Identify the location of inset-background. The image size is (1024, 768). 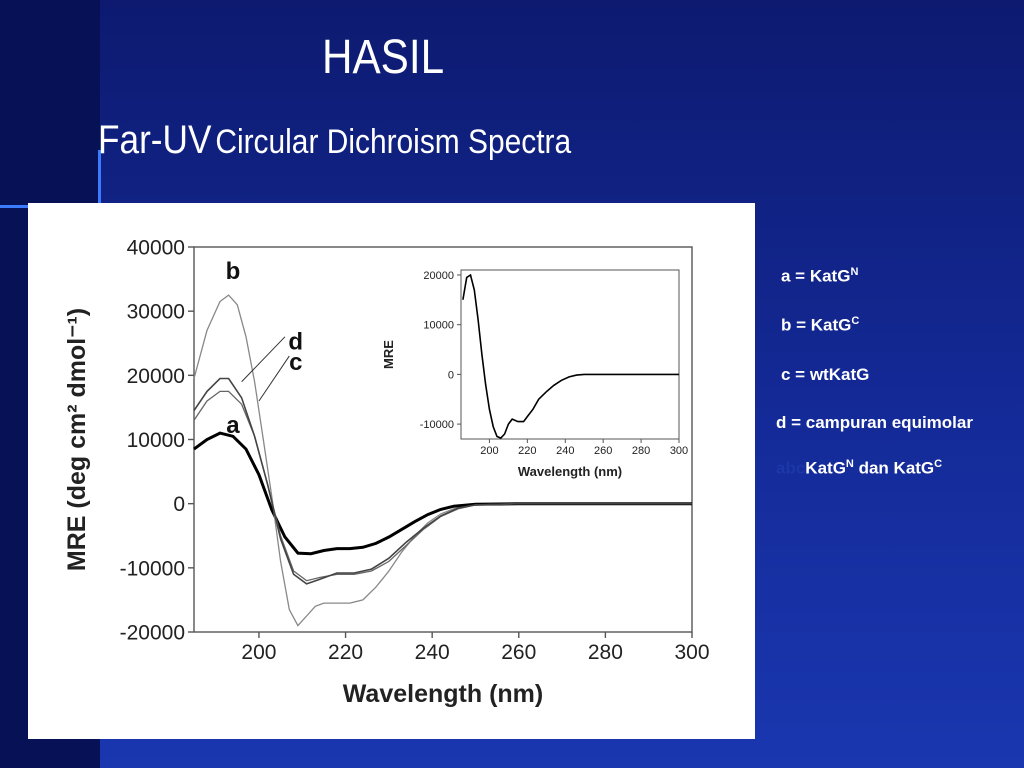
(570, 354).